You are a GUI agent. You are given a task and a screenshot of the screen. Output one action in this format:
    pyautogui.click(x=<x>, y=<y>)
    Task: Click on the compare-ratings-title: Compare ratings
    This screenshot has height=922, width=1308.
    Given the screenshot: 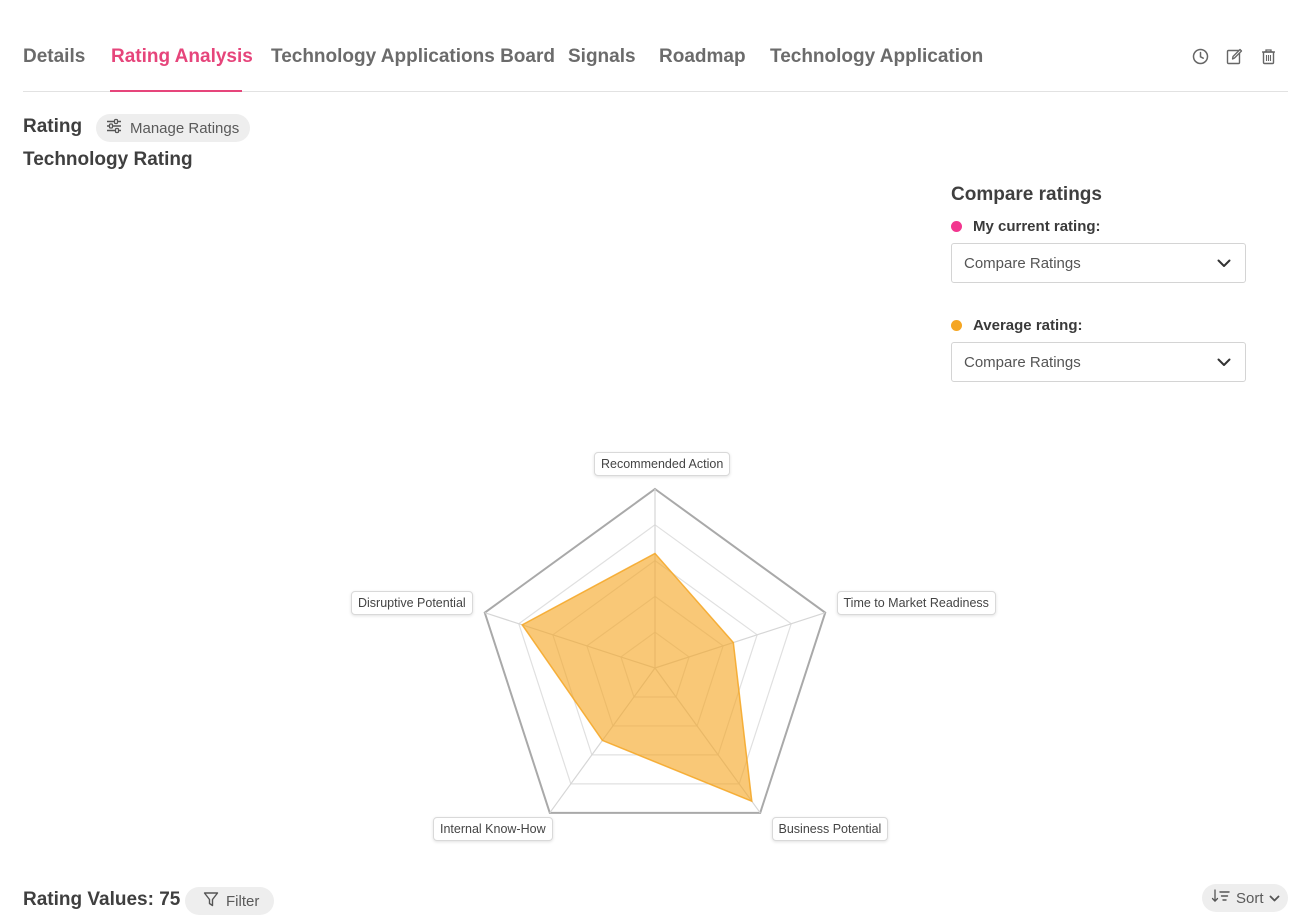 What is the action you would take?
    pyautogui.click(x=1026, y=194)
    